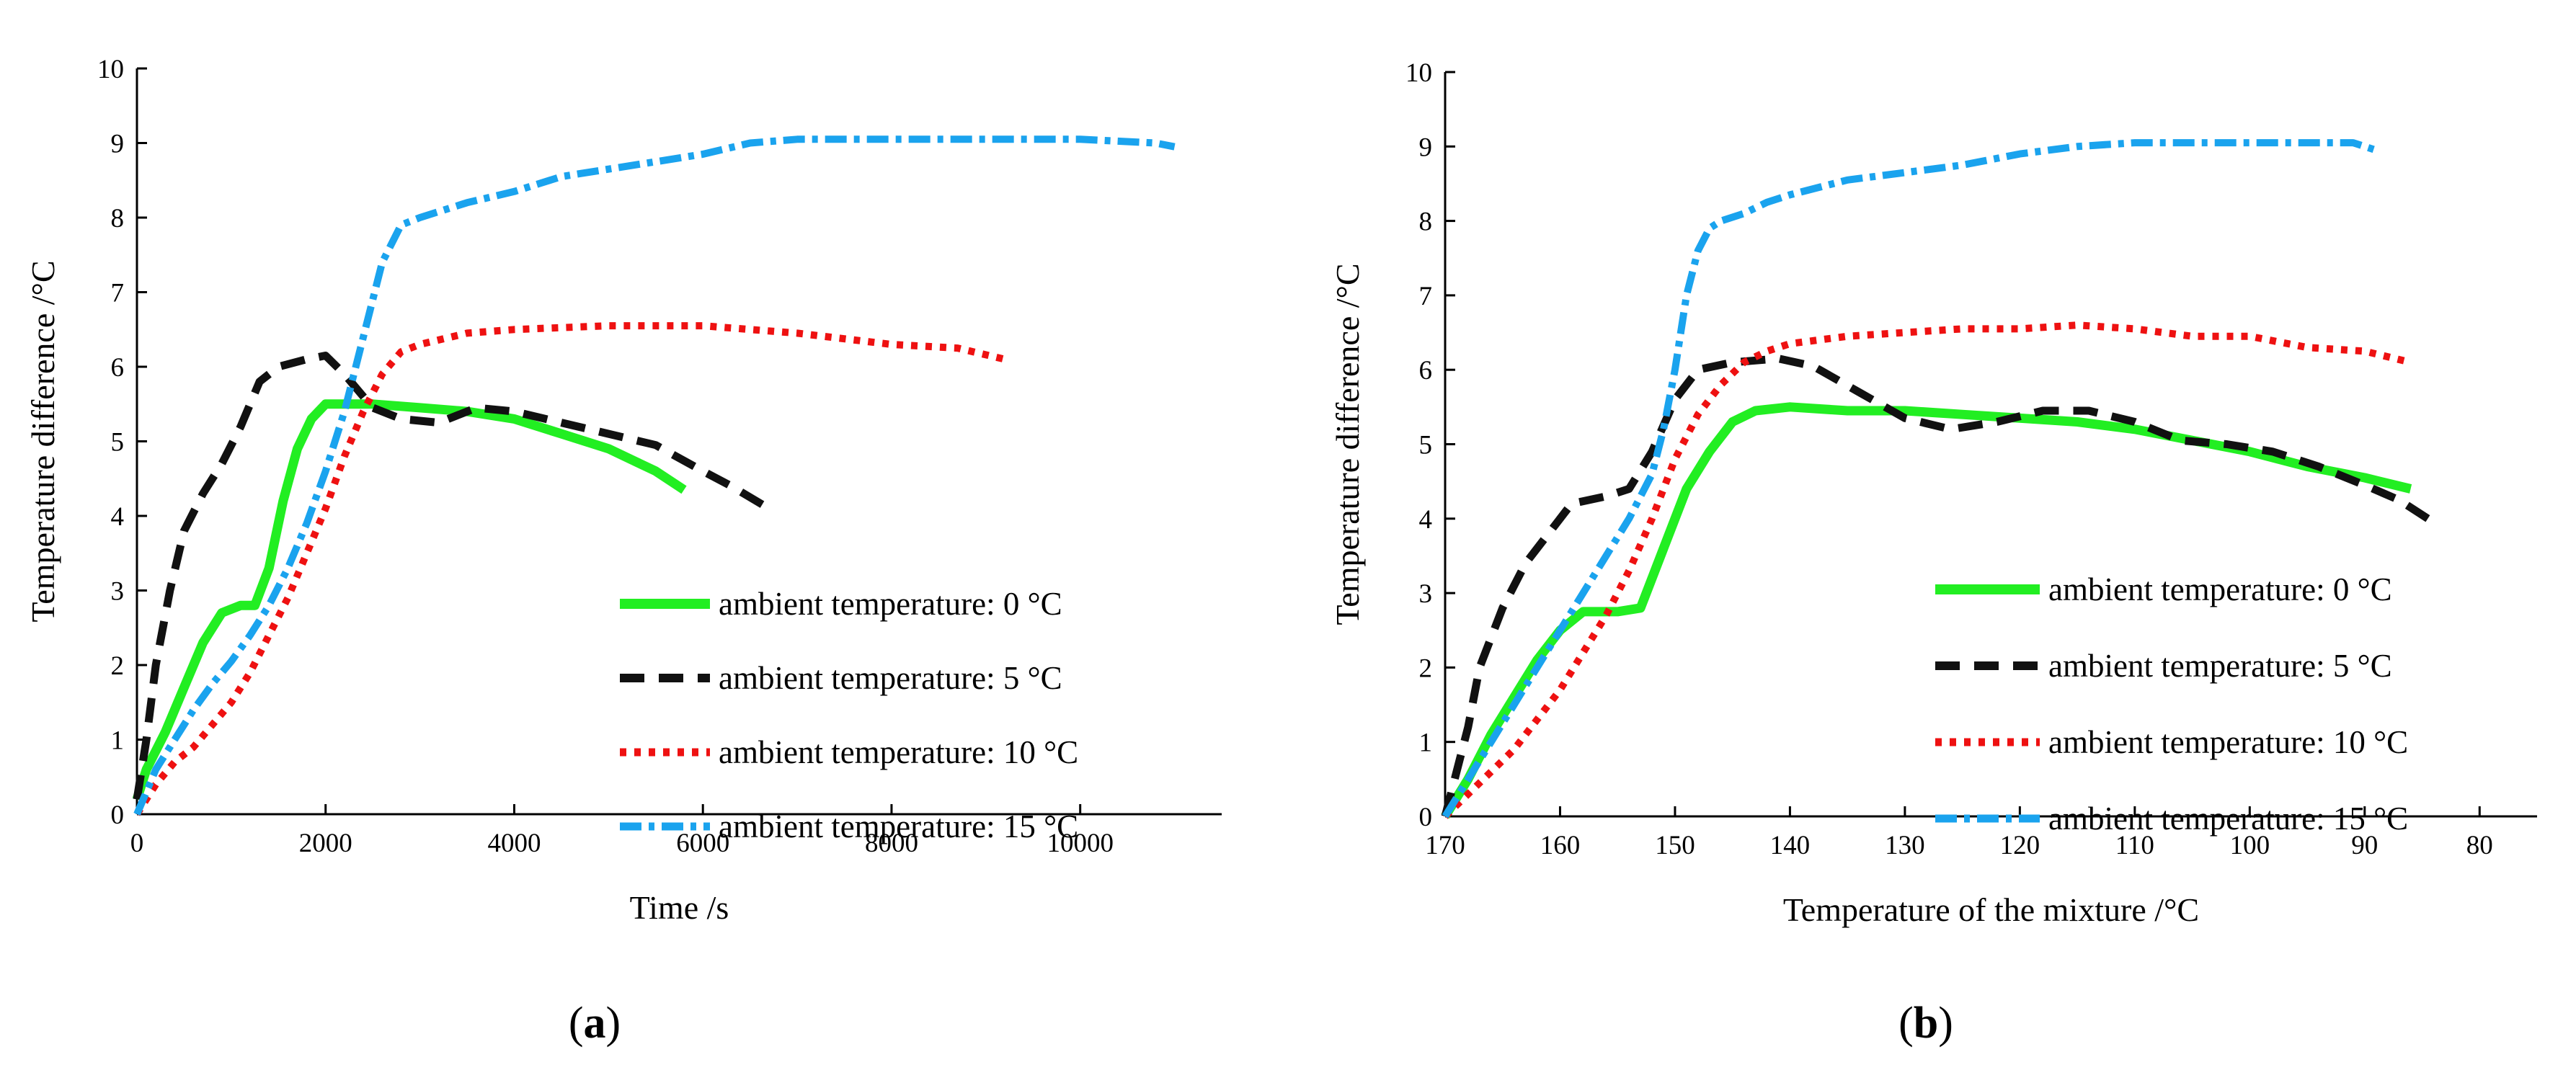  Describe the element at coordinates (2250, 845) in the screenshot. I see `x-tick-label: 100` at that location.